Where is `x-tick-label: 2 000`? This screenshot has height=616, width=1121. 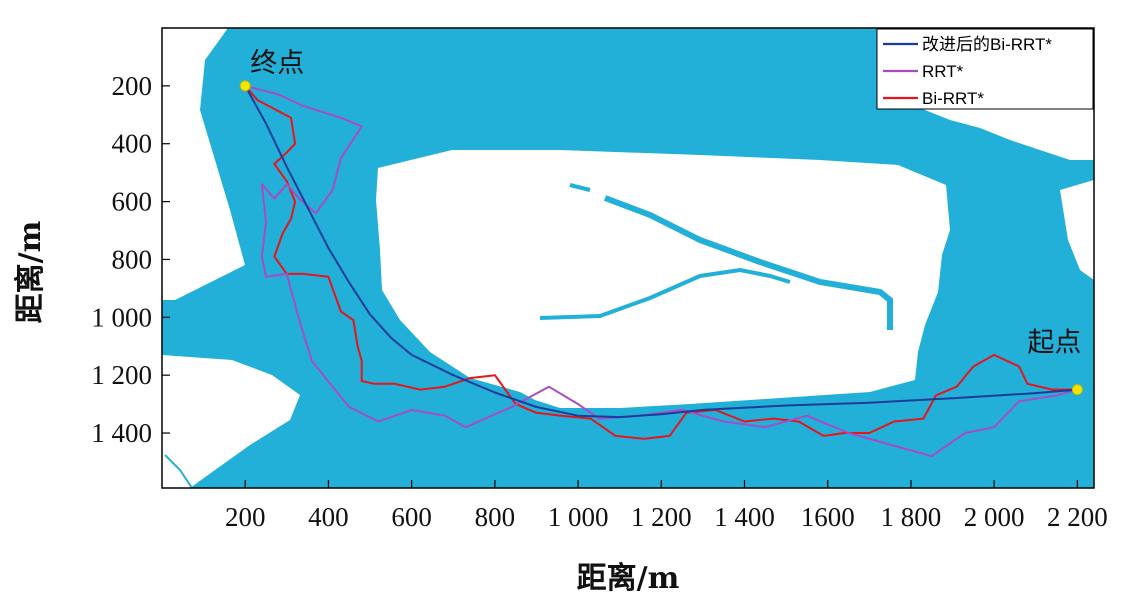
x-tick-label: 2 000 is located at coordinates (994, 517).